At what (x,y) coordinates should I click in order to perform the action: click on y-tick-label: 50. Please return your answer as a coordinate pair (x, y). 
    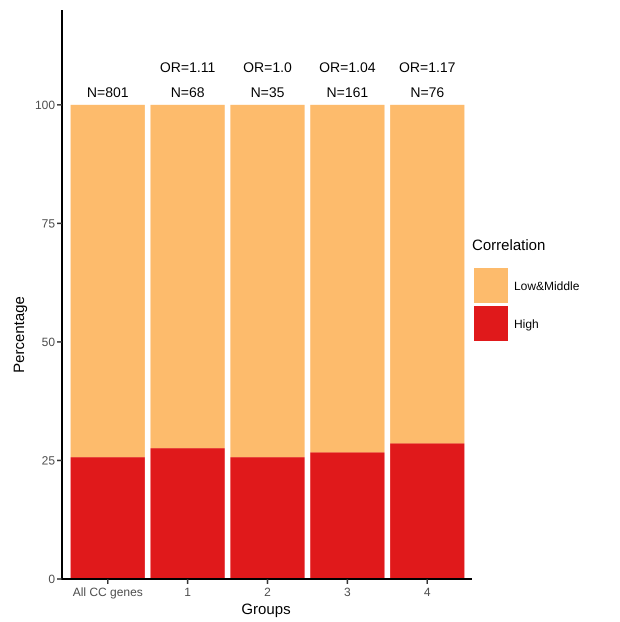
    Looking at the image, I should click on (49, 342).